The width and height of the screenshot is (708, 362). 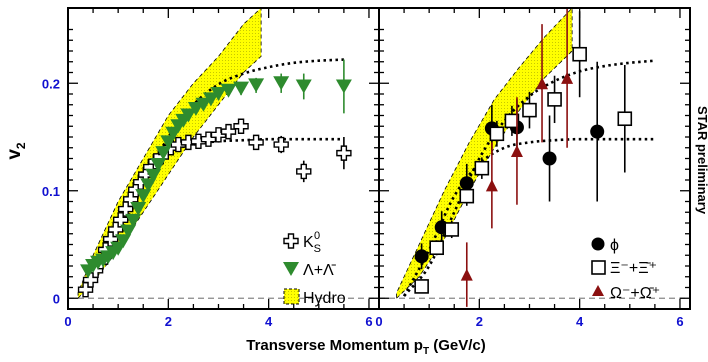 I want to click on left-legend: KS0 Λ+Λ̄ Hydro, so click(x=314, y=268).